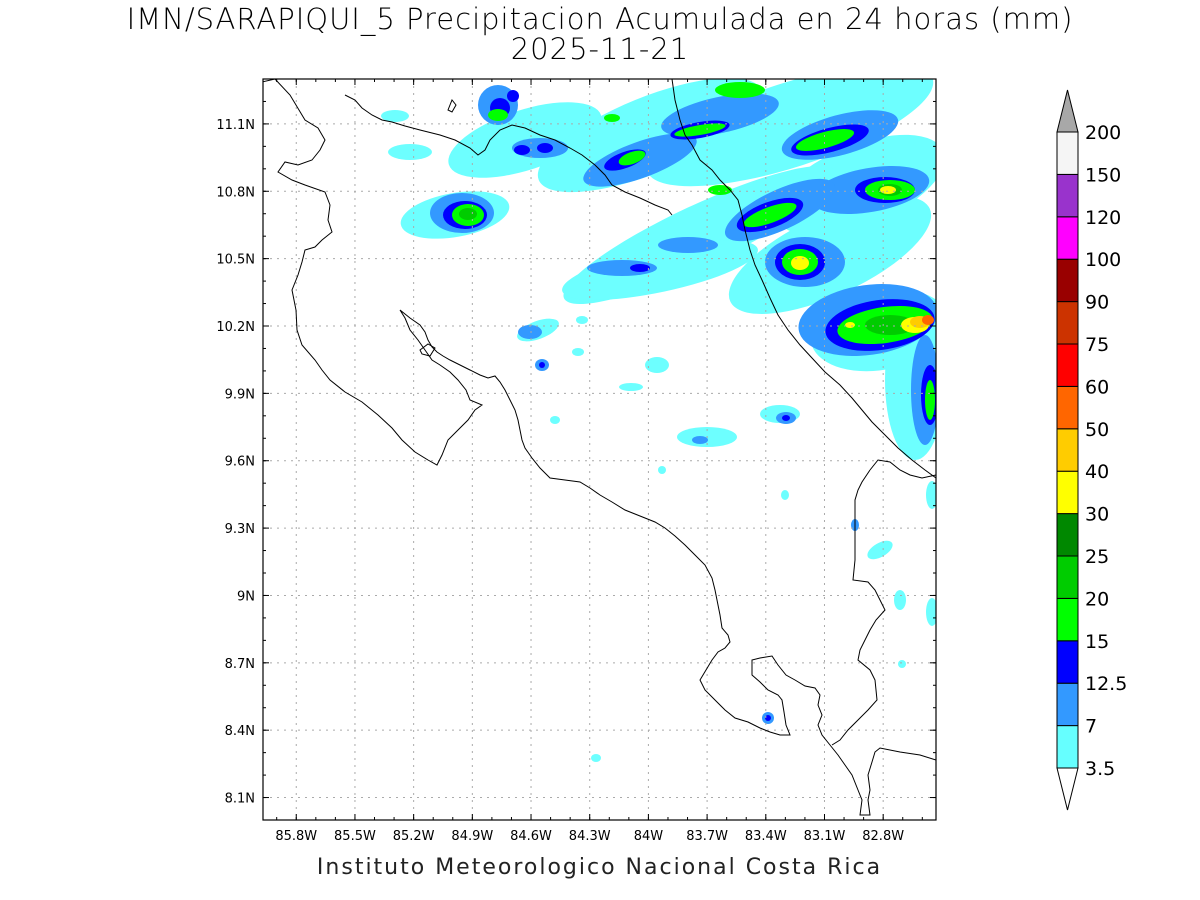  I want to click on lon-tick-label: 85.5W, so click(355, 836).